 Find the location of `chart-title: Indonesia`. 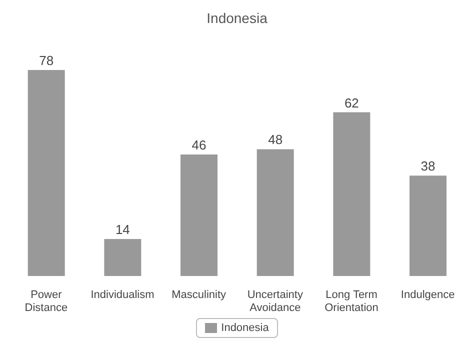

chart-title: Indonesia is located at coordinates (237, 19).